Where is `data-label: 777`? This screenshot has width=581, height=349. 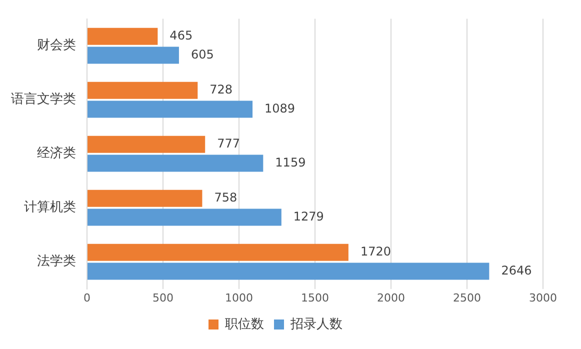
data-label: 777 is located at coordinates (228, 143).